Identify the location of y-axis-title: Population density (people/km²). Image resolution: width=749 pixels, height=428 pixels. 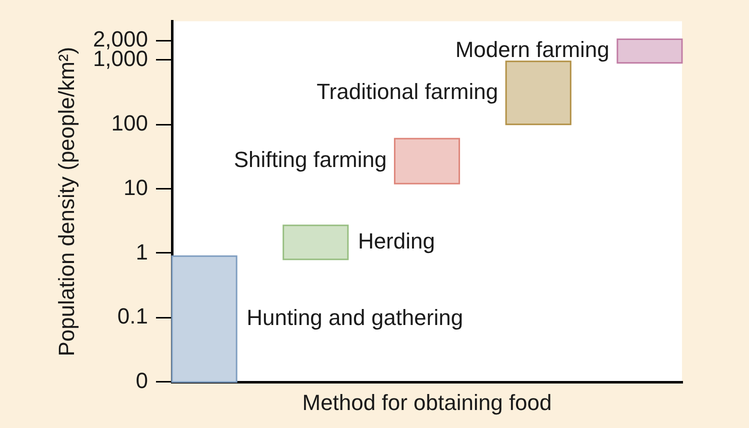
(67, 201).